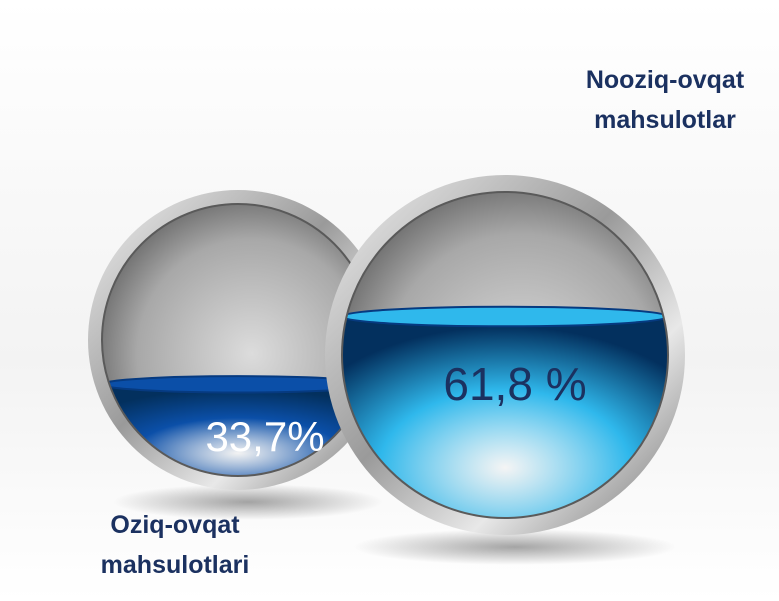 This screenshot has width=779, height=601. I want to click on category-label: Oziq-ovqat mahsulotlari, so click(175, 545).